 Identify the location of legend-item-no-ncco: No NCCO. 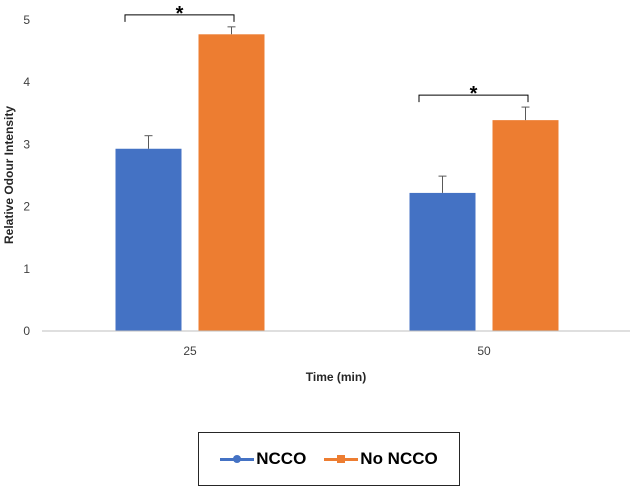
(381, 459).